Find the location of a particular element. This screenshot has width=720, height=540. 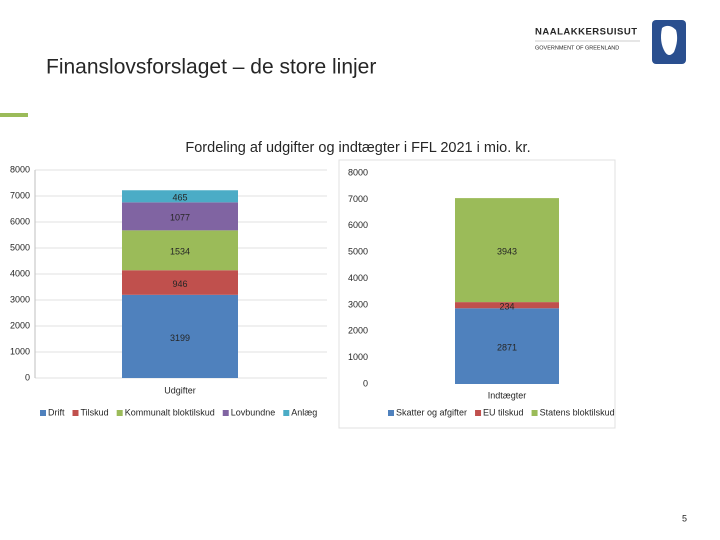

legend-label: Statens bloktilskud is located at coordinates (577, 412).